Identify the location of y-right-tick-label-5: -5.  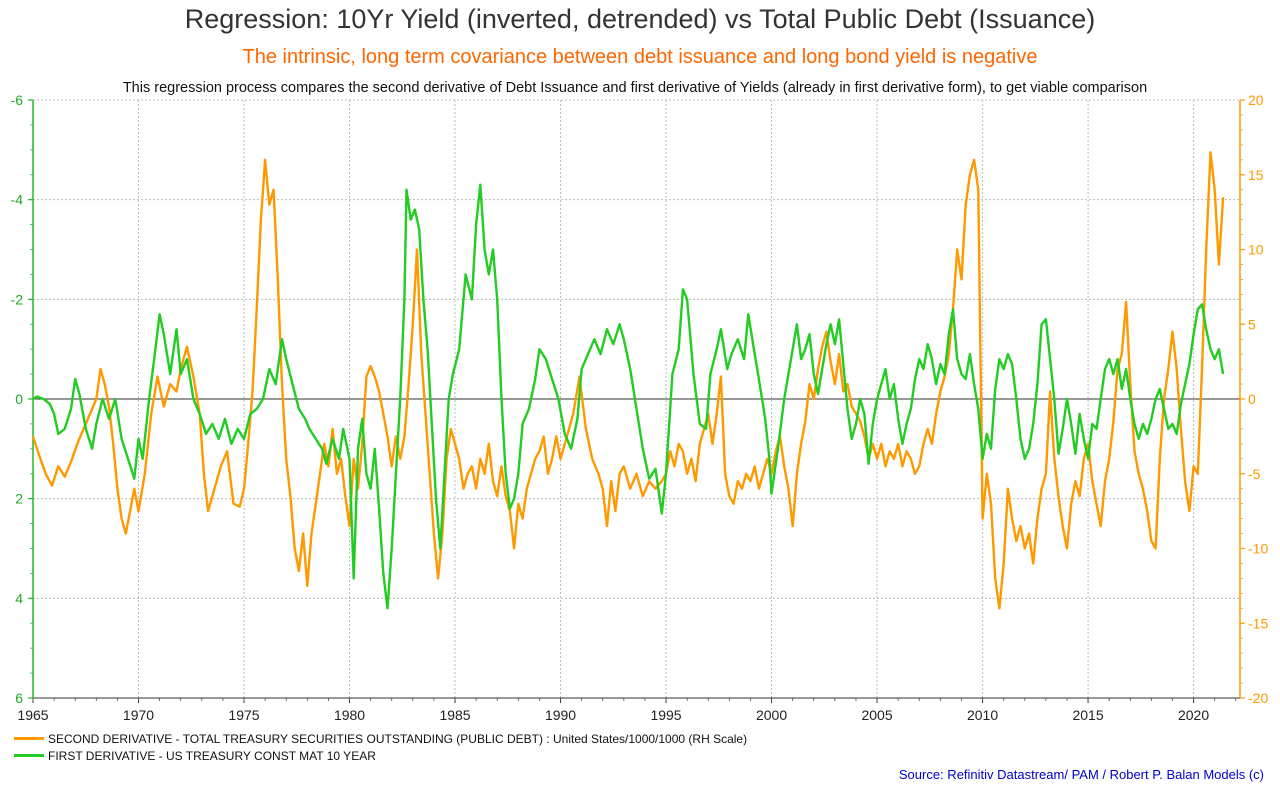
(1254, 474).